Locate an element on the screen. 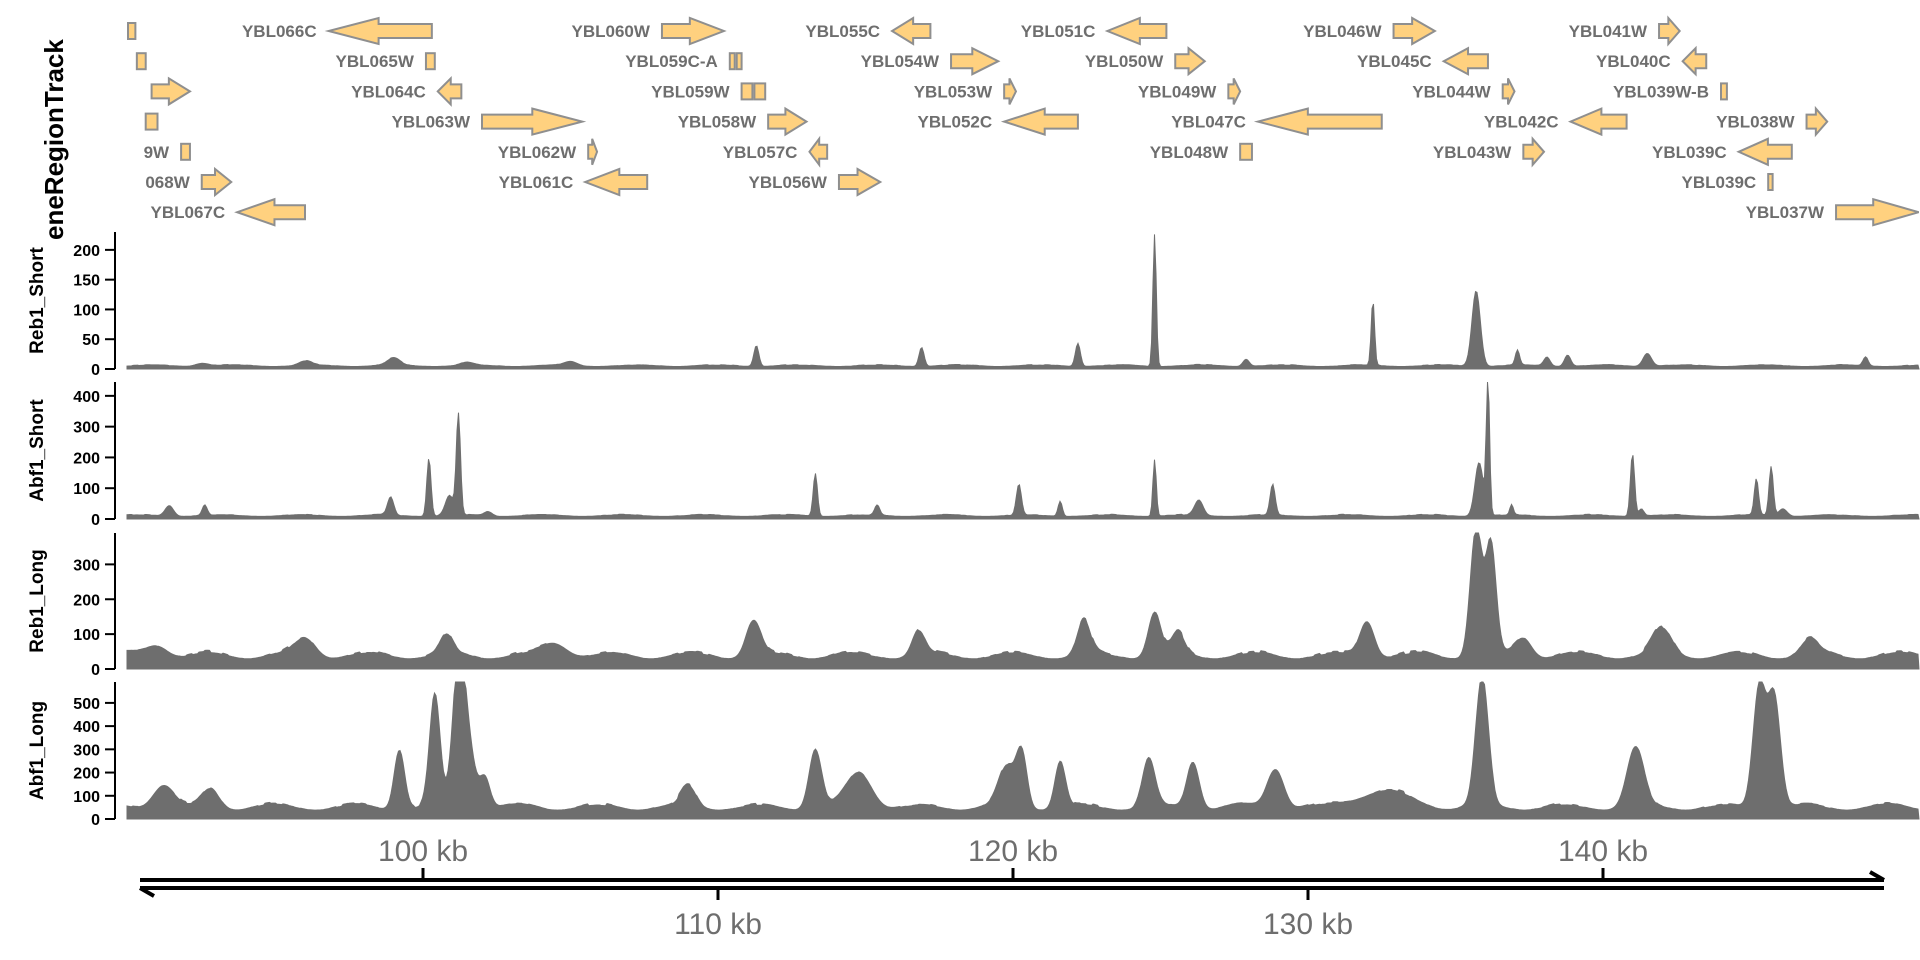  gene-ybl059w: YBL059W is located at coordinates (709, 91).